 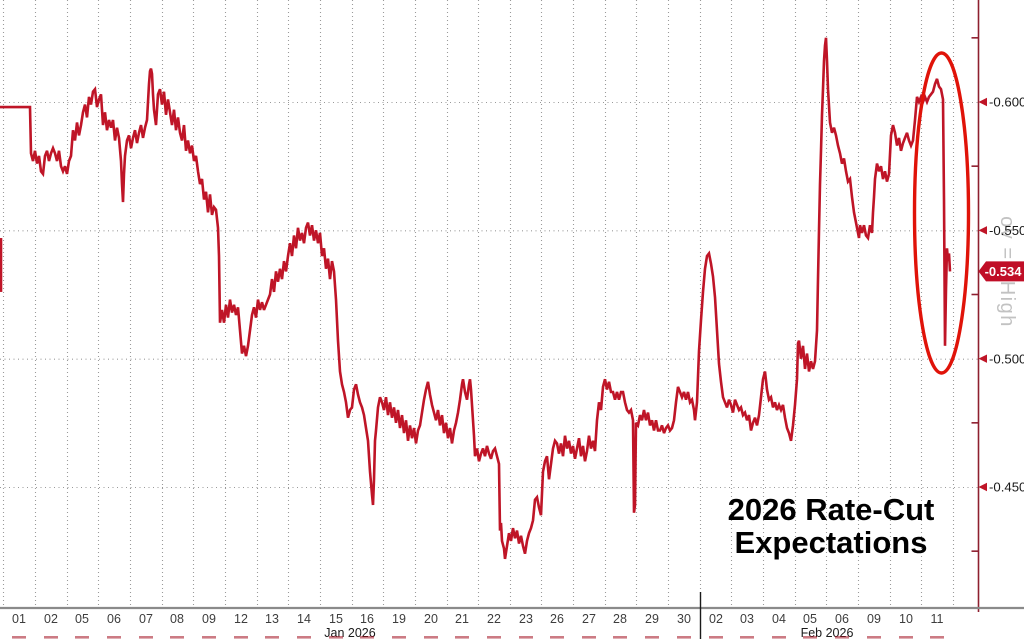 I want to click on y-tick-label: -0.550, so click(x=1006, y=230).